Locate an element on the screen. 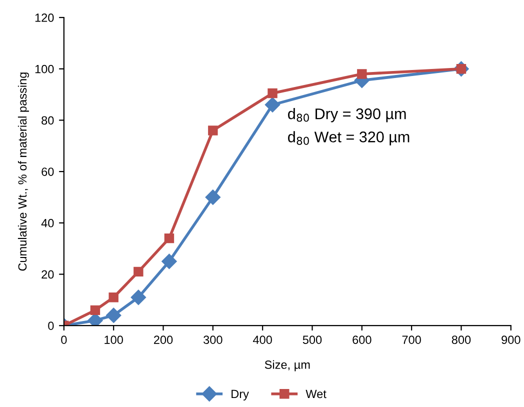 This screenshot has height=407, width=524. x-tick-label: 100 is located at coordinates (113, 340).